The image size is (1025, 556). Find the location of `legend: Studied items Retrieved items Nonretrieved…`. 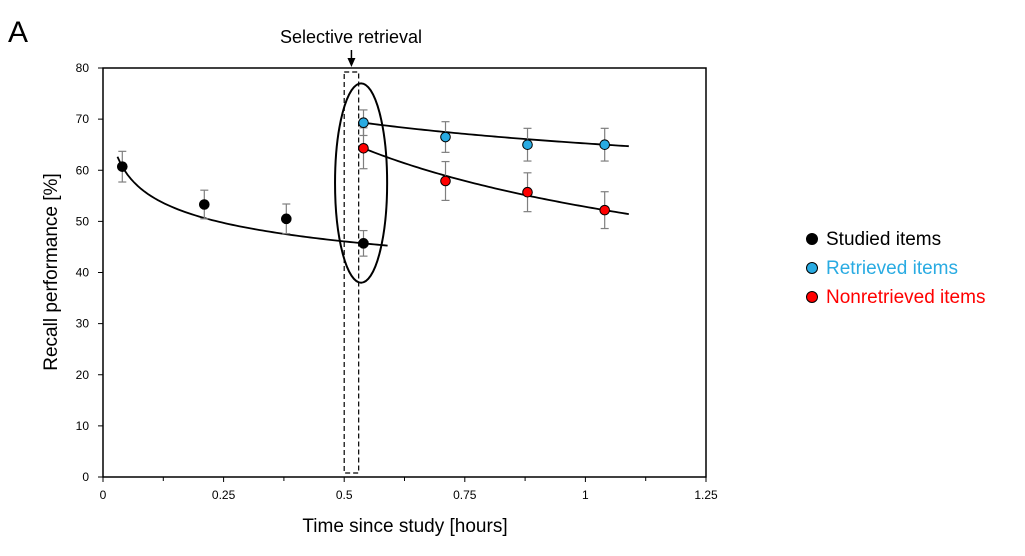

legend: Studied items Retrieved items Nonretrieved… is located at coordinates (895, 268).